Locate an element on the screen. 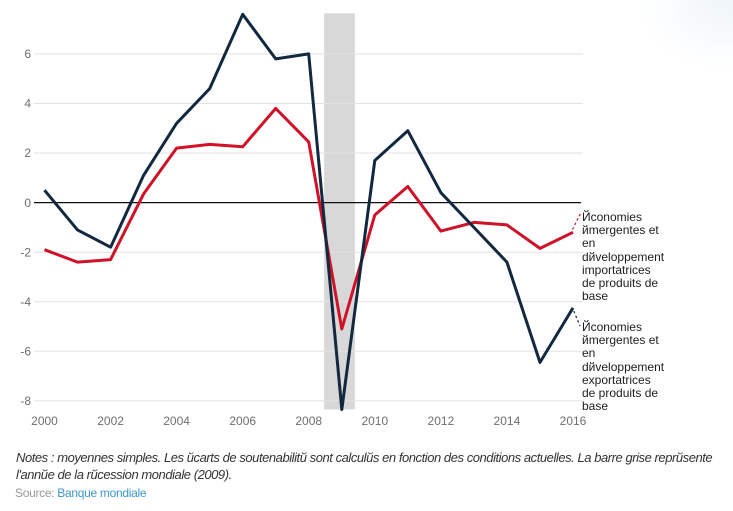  svg-text: 2014 is located at coordinates (507, 421).